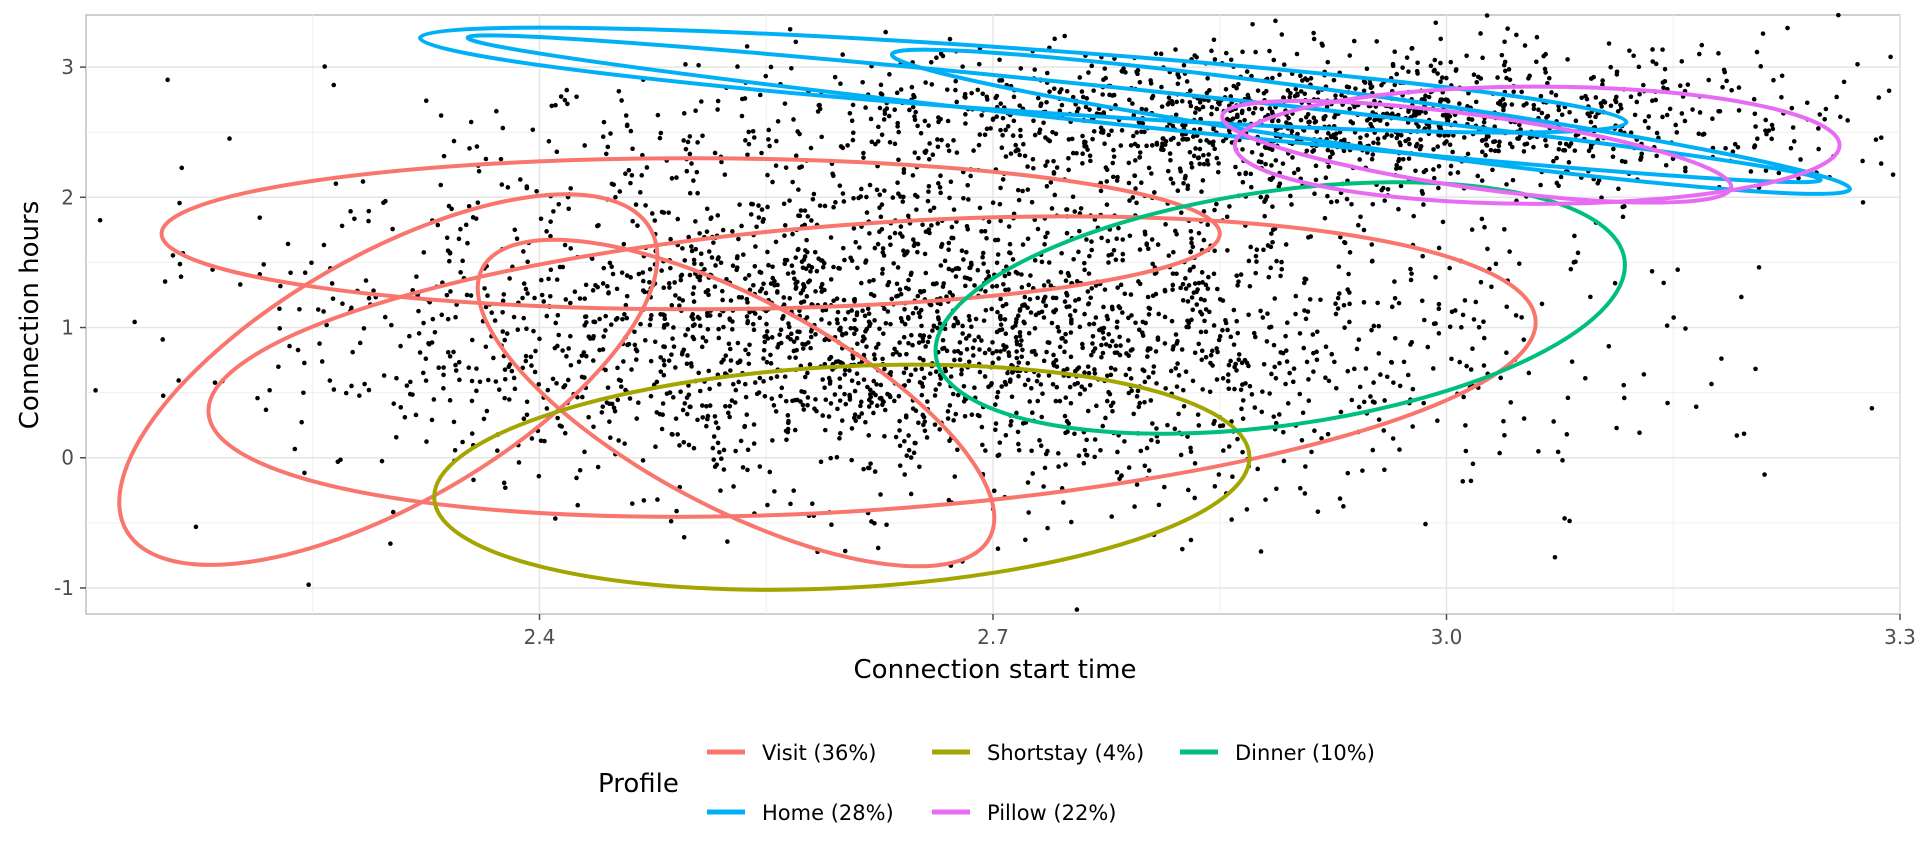  I want to click on data-point-0-2087, so click(1211, 355).